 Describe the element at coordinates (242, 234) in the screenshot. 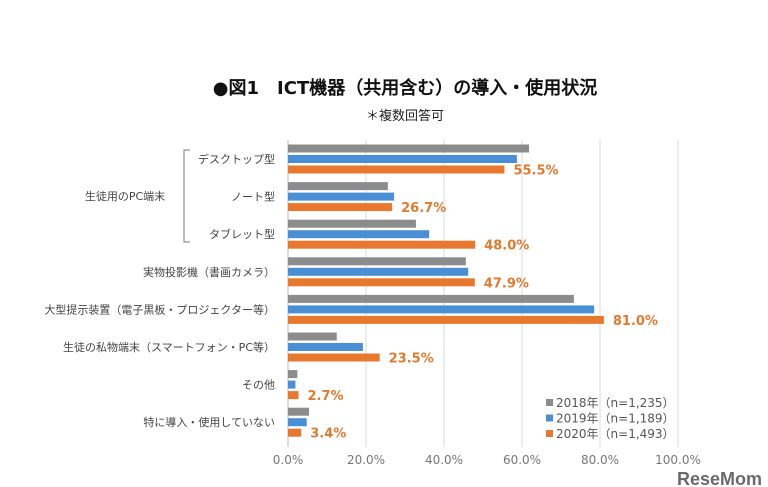

I see `category-label: タブレット型` at that location.